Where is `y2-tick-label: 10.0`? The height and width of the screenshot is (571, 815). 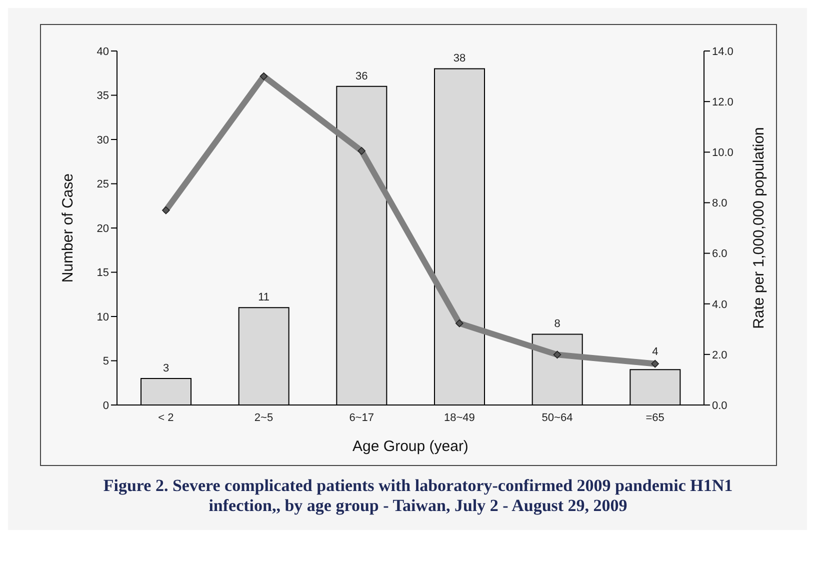 y2-tick-label: 10.0 is located at coordinates (723, 153).